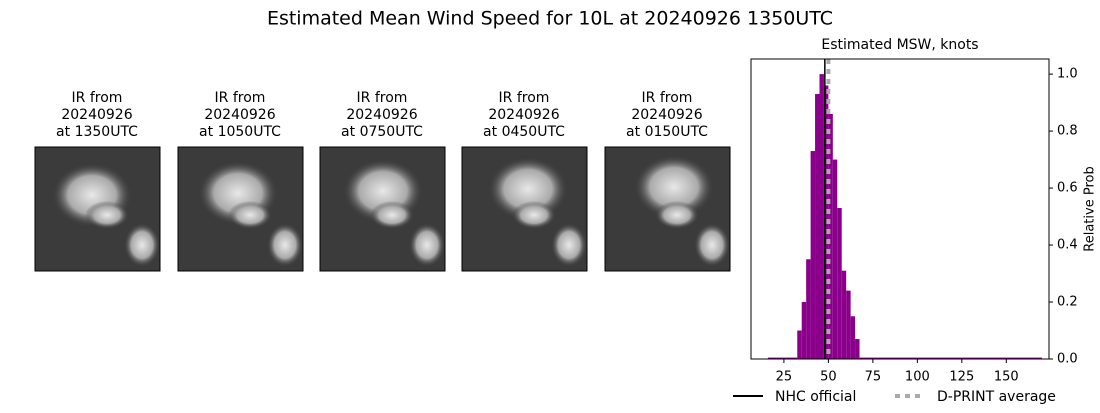 This screenshot has height=413, width=1100. Describe the element at coordinates (97, 132) in the screenshot. I see `panel-title: at 1350UTC` at that location.